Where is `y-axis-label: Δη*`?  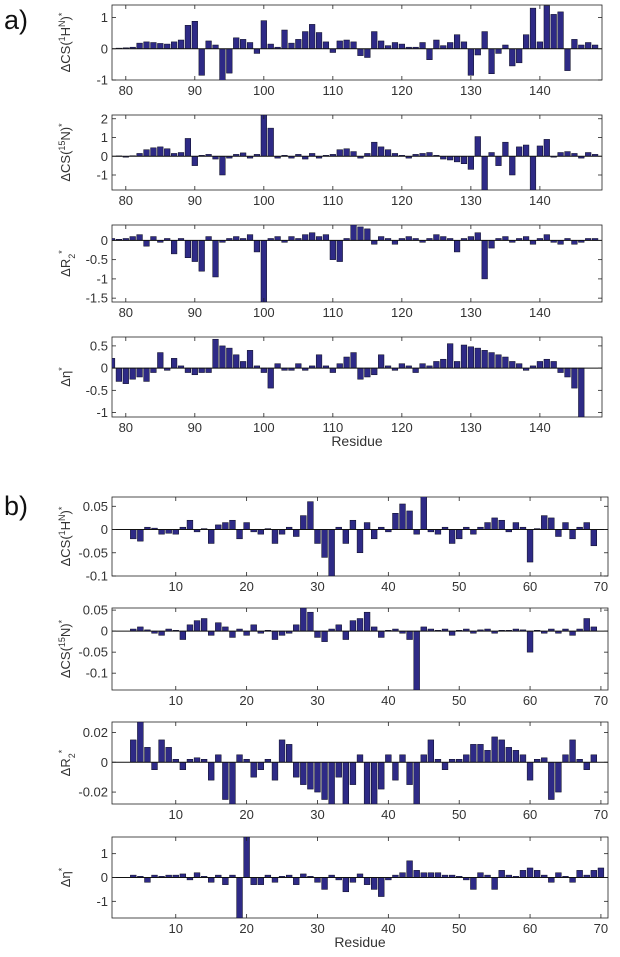
y-axis-label: Δη* is located at coordinates (65, 877).